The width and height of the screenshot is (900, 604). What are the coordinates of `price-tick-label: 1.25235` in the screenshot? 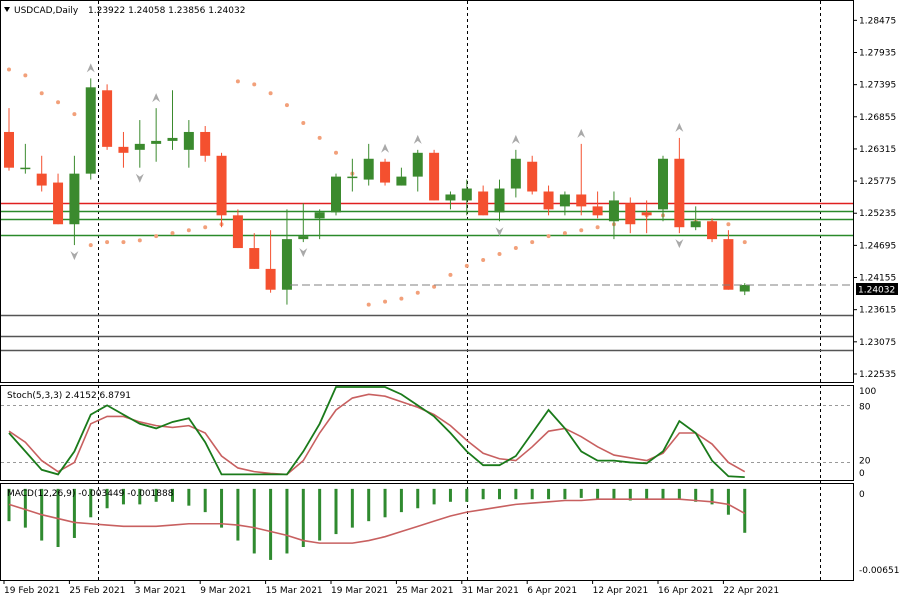 It's located at (877, 214).